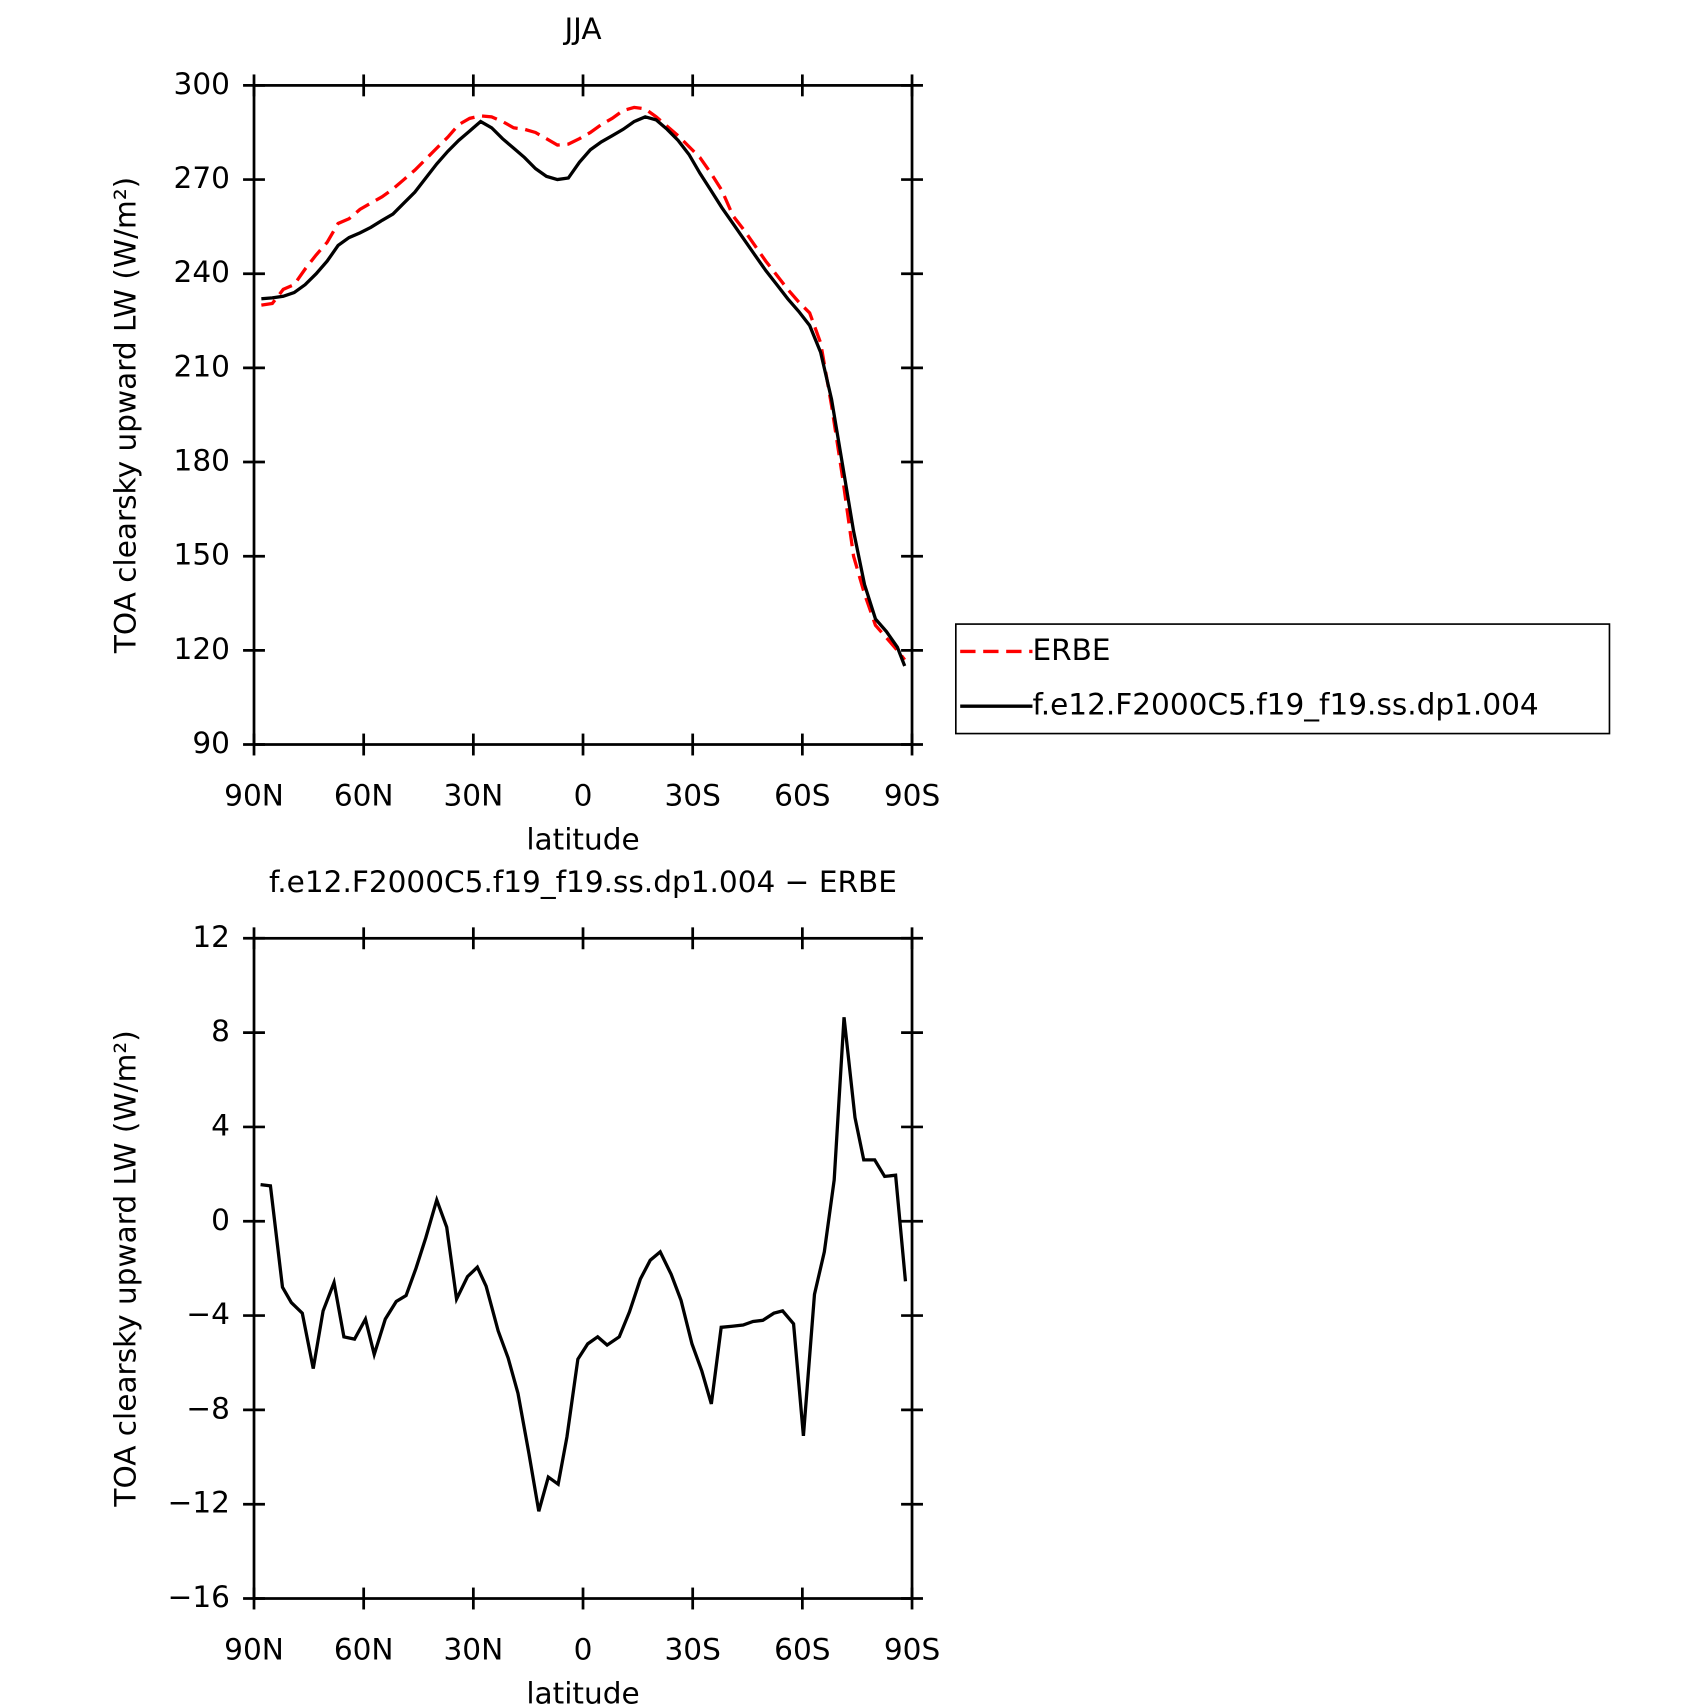 This screenshot has width=1708, height=1708. I want to click on y-tick-label: −8, so click(208, 1408).